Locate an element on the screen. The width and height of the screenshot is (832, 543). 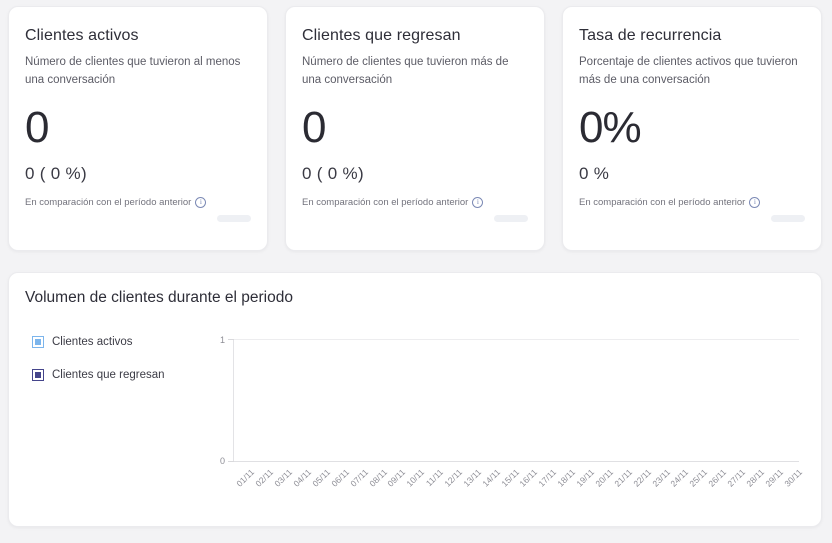
metric-title: Tasa de recurrencia is located at coordinates (650, 35).